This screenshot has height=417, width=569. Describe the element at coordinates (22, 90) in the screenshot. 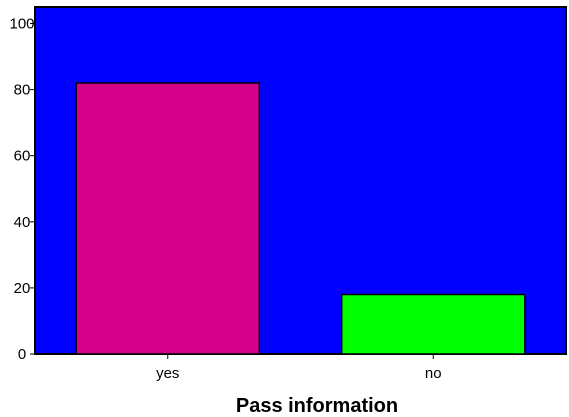

I see `y-tick-label: 80` at that location.